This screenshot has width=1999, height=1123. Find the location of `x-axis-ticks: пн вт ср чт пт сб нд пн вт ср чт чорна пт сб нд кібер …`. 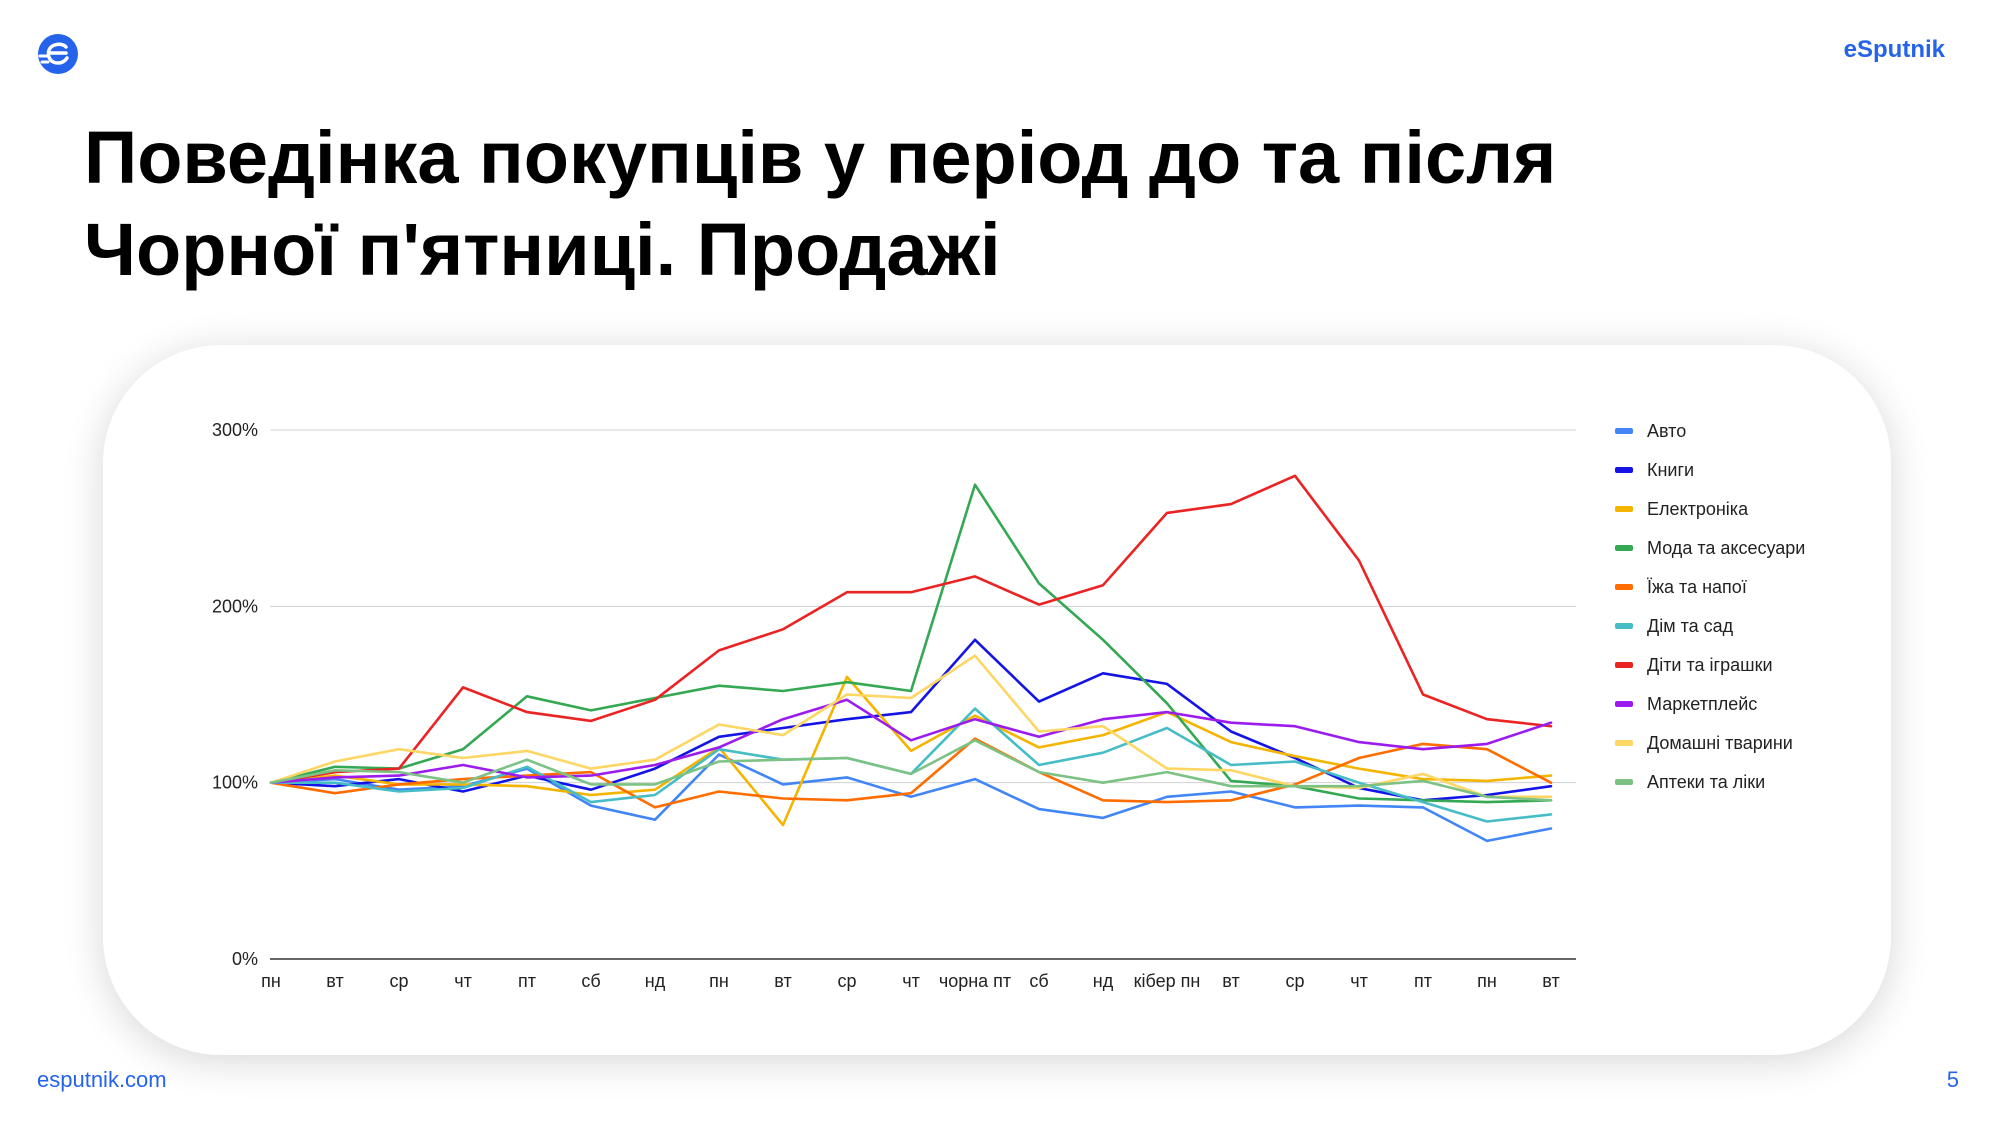

x-axis-ticks: пн вт ср чт пт сб нд пн вт ср чт чорна пт сб нд кібер … is located at coordinates (910, 981).